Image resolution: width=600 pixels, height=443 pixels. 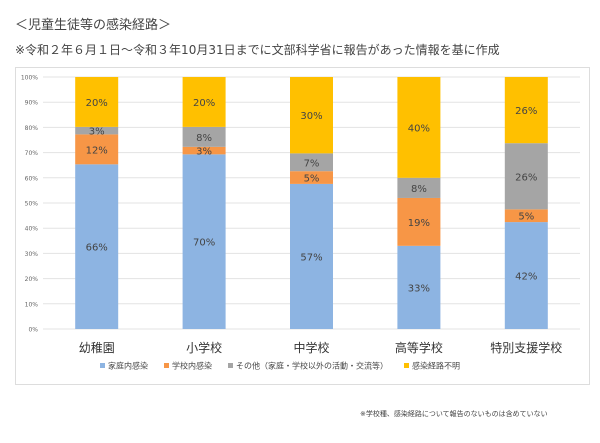 I want to click on x-tick-label: 高等学校, so click(x=419, y=347).